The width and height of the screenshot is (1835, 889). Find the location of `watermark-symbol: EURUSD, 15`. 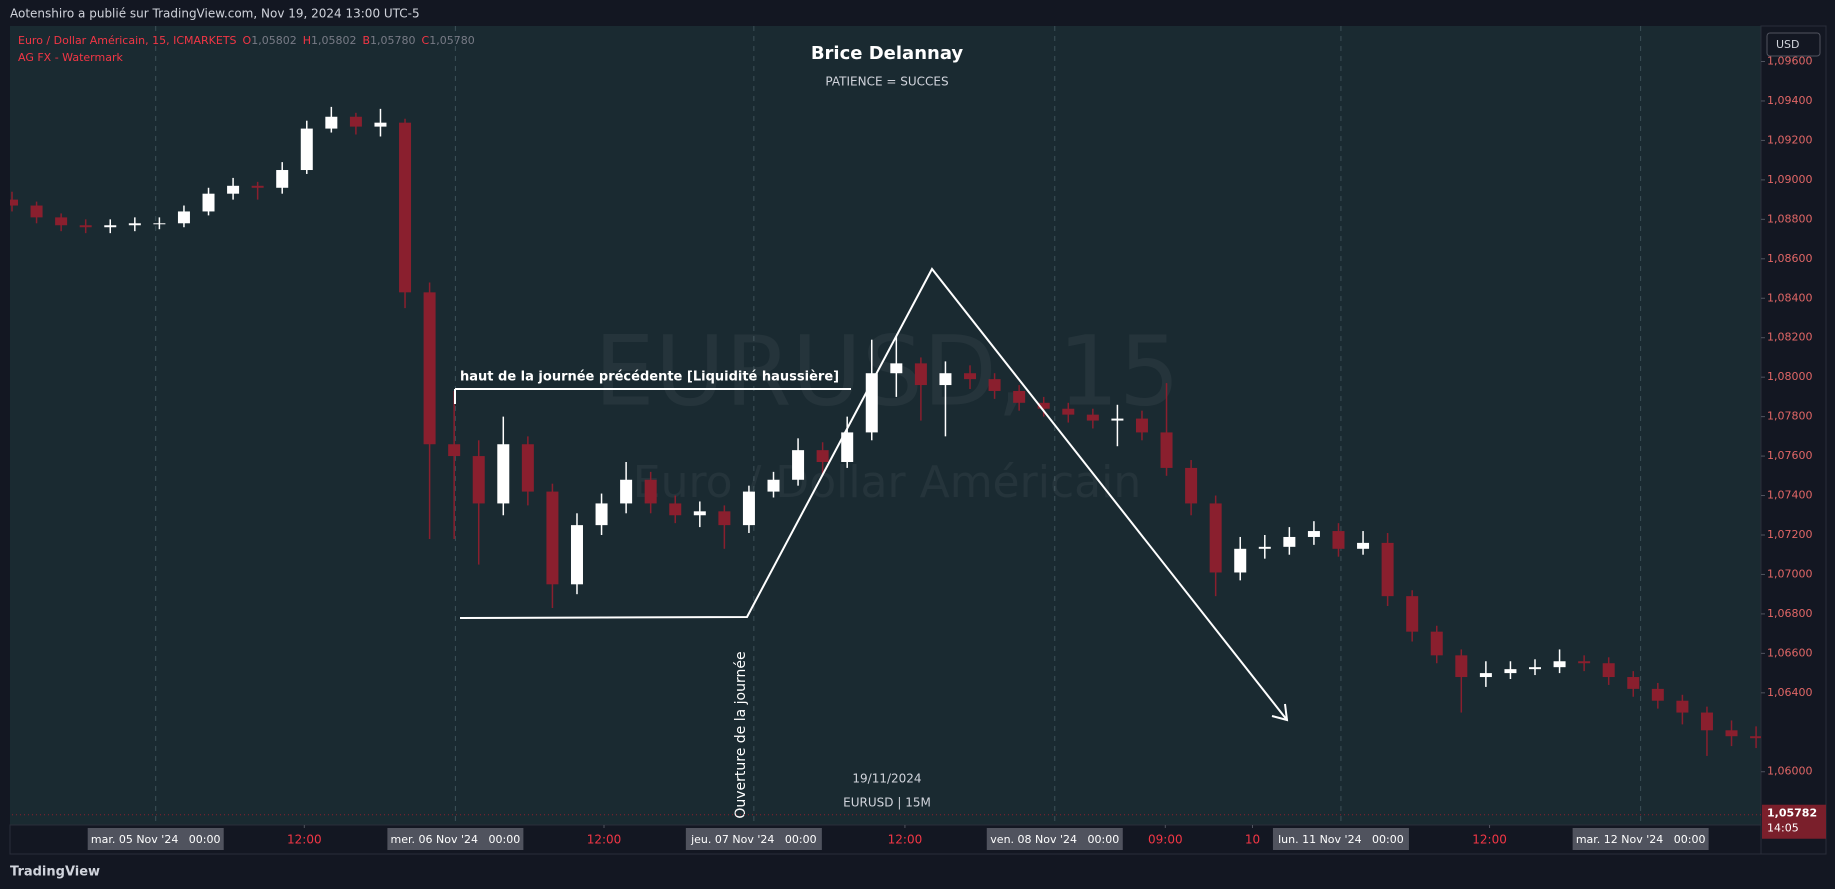

watermark-symbol: EURUSD, 15 is located at coordinates (887, 371).